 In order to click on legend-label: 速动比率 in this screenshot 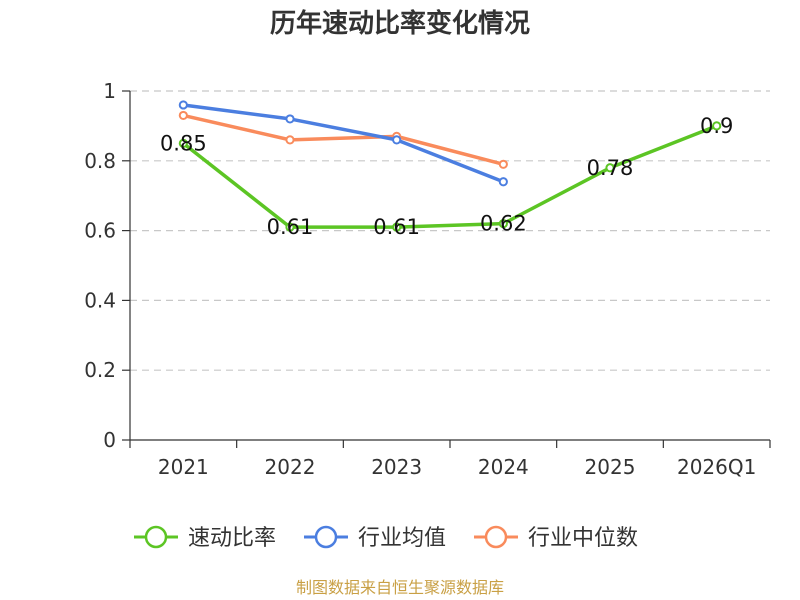, I will do `click(232, 538)`.